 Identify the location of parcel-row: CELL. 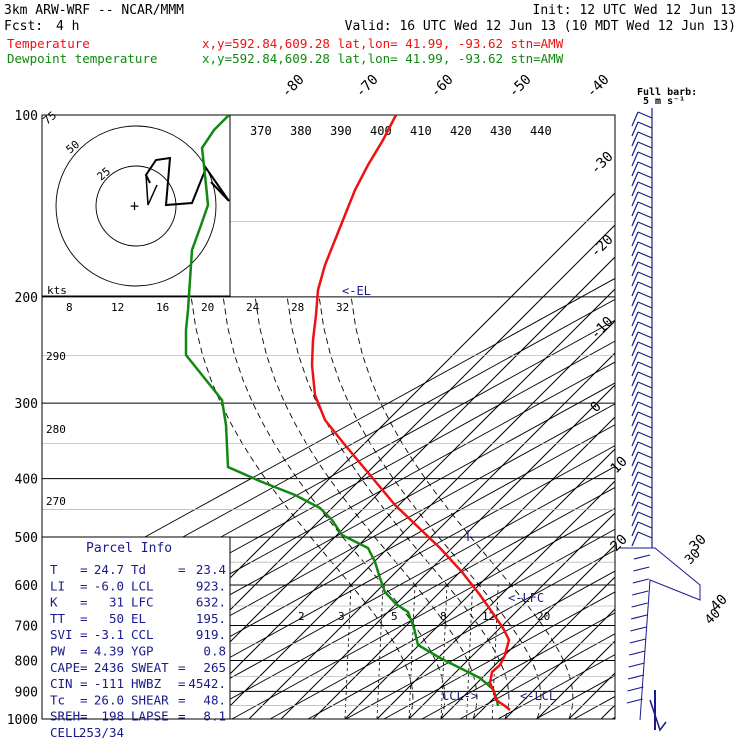
(65, 732).